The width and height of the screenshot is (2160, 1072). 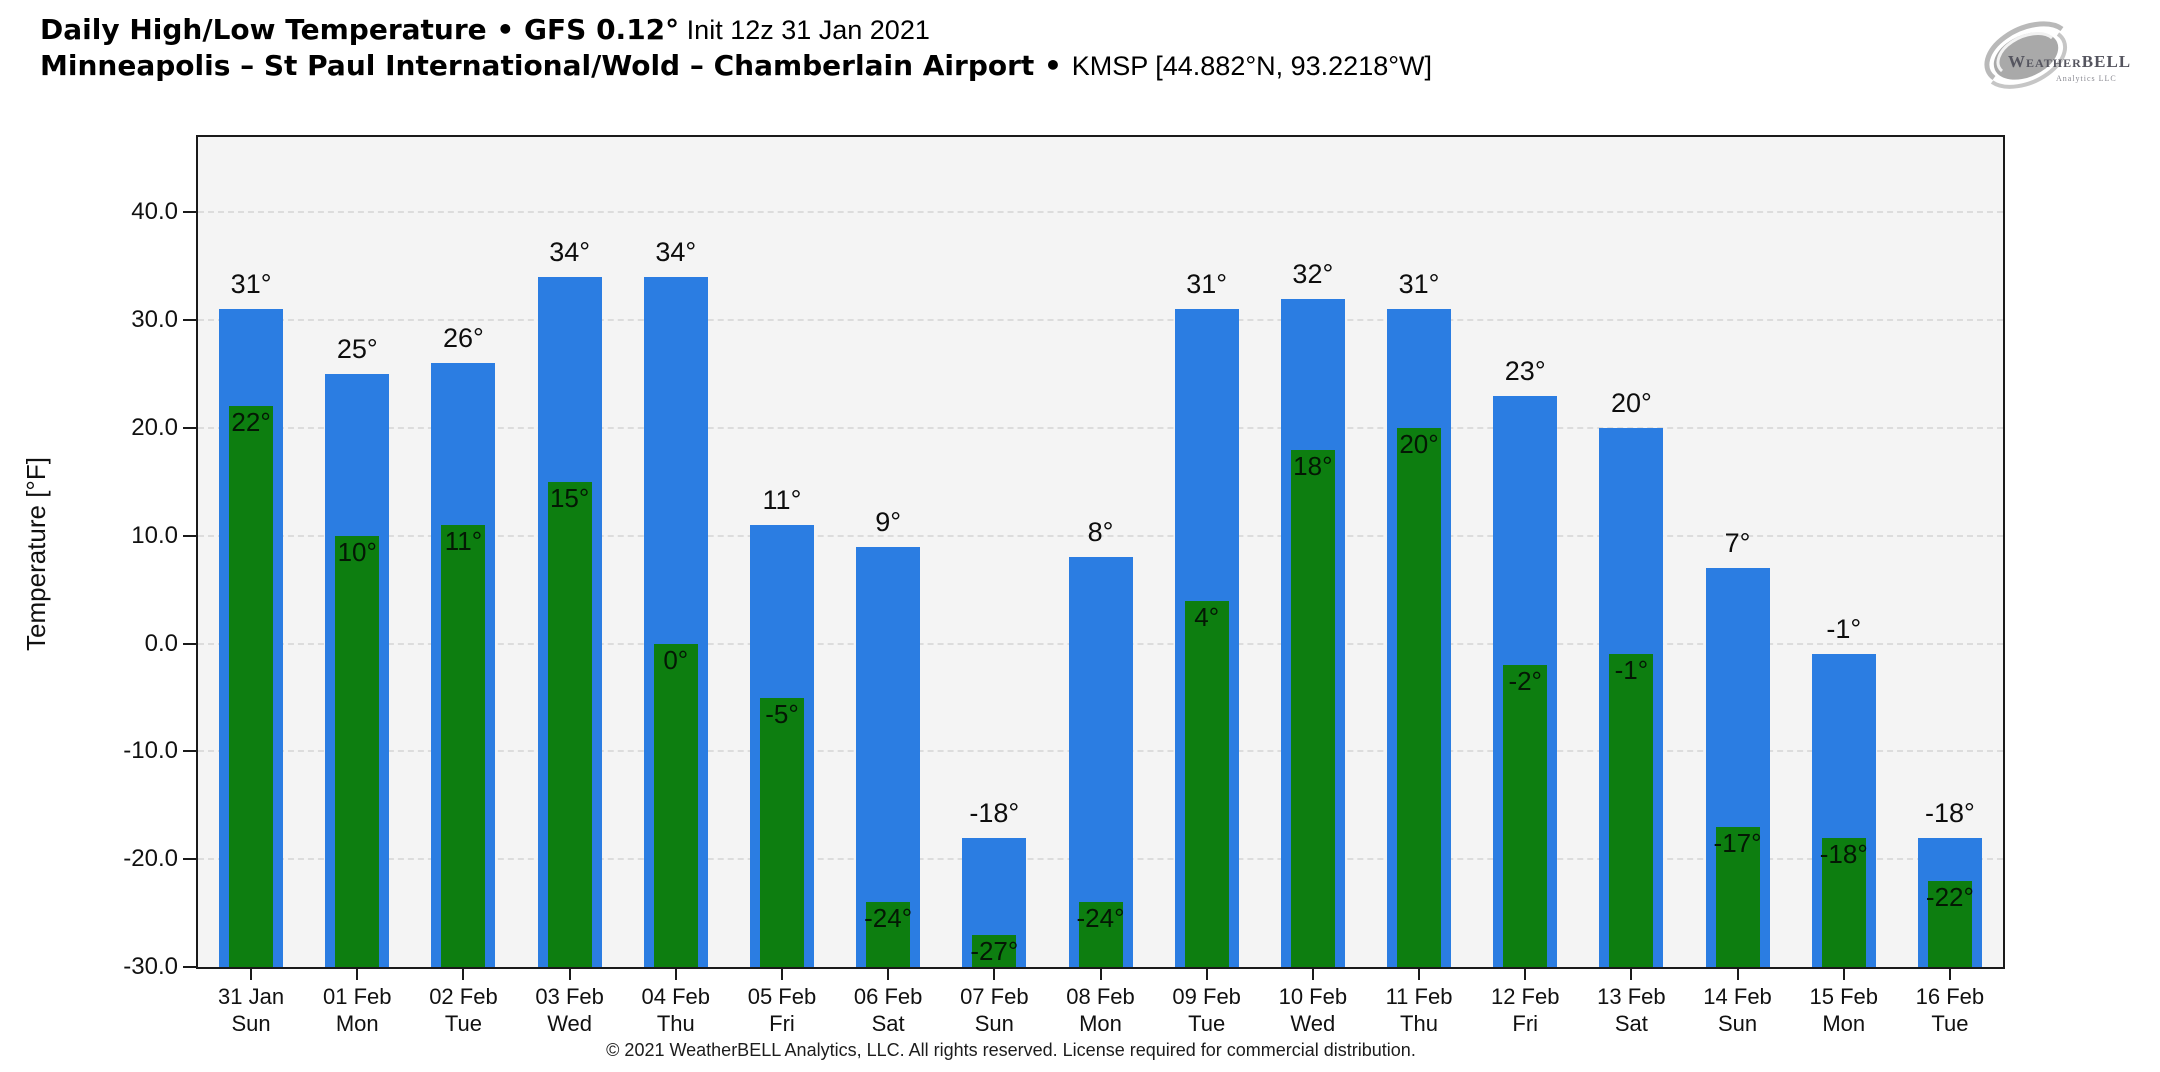 I want to click on title-init-text: Init 12z 31 Jan 2021, so click(x=804, y=30).